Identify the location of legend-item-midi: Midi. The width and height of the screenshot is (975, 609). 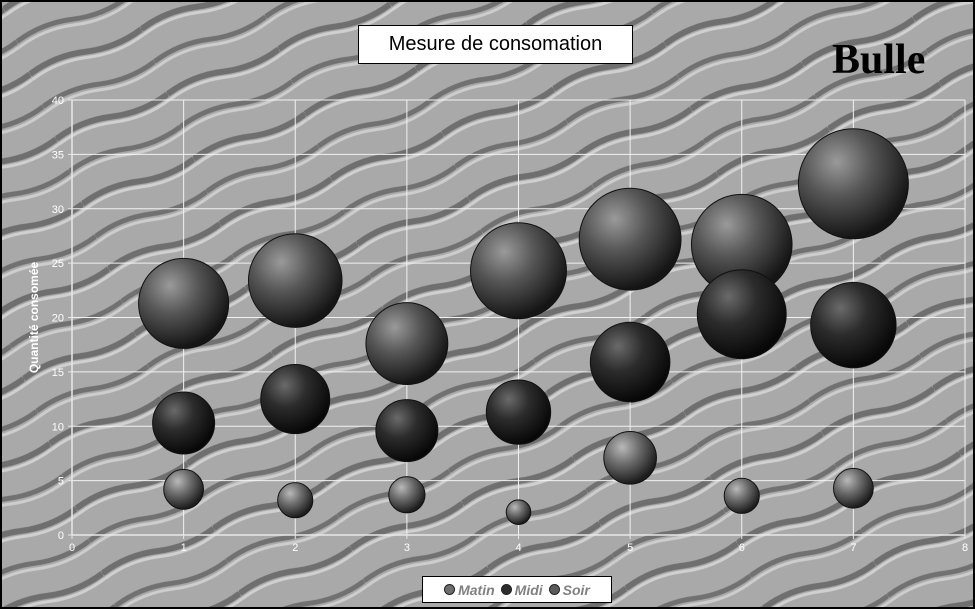
(521, 589).